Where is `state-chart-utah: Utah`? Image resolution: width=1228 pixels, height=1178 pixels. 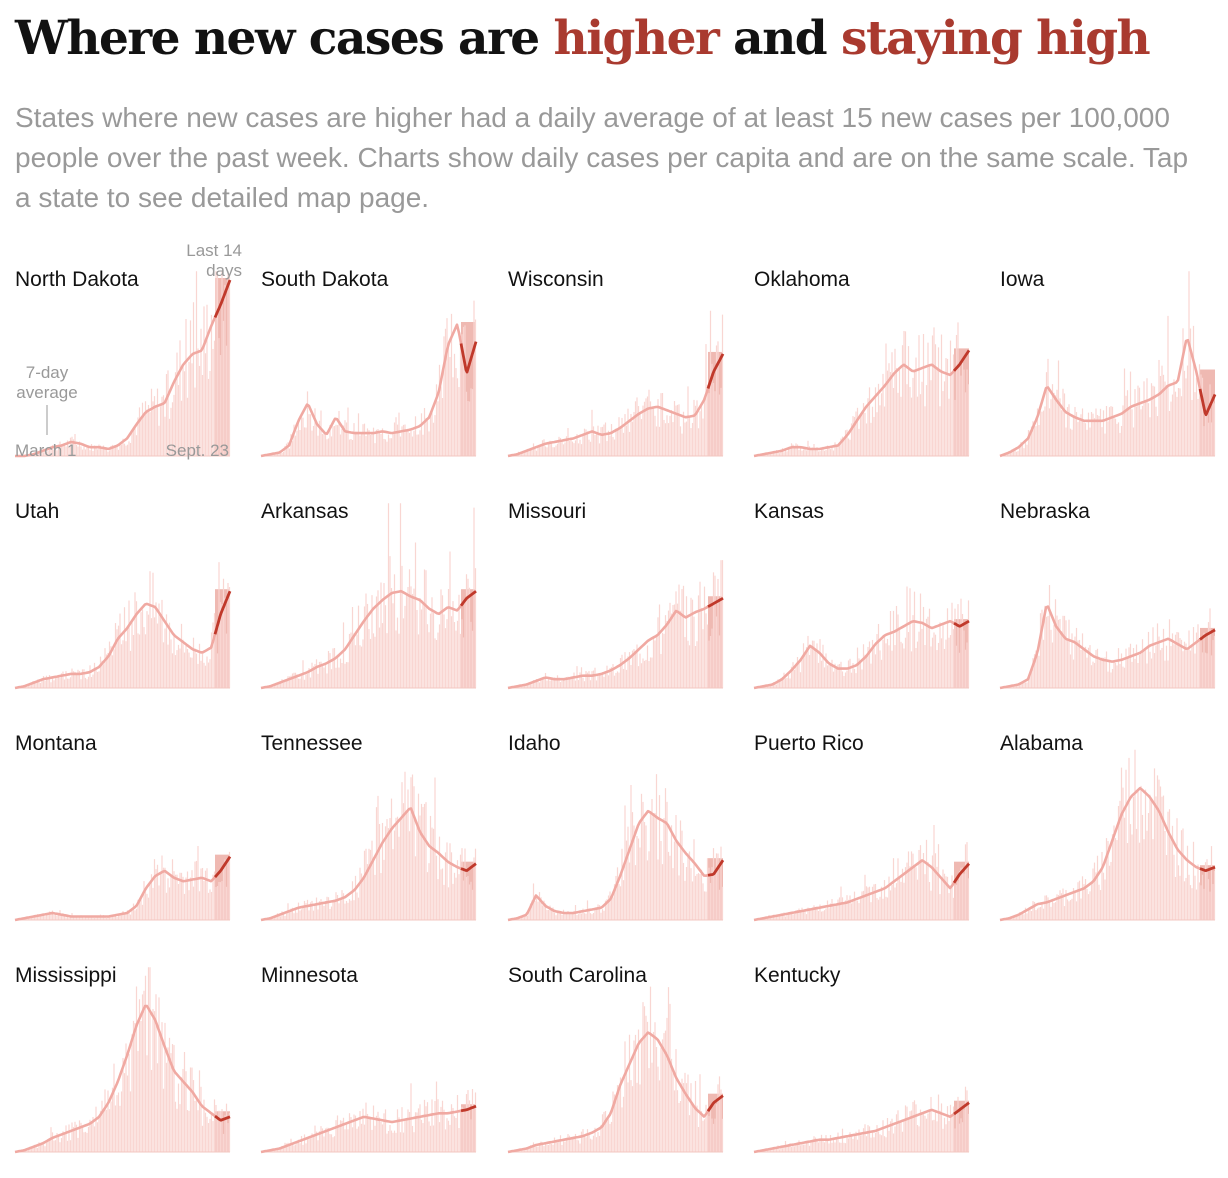 state-chart-utah: Utah is located at coordinates (129, 598).